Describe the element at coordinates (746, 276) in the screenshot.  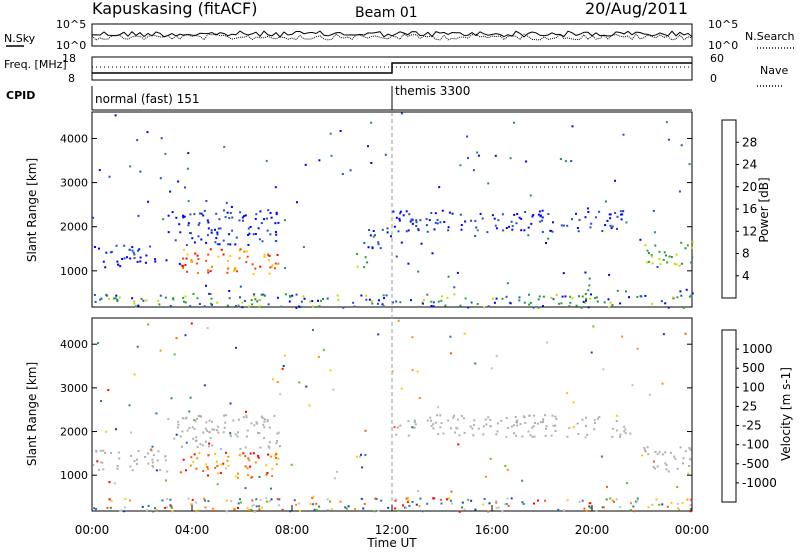
I see `colorbar-tick-label: 4` at that location.